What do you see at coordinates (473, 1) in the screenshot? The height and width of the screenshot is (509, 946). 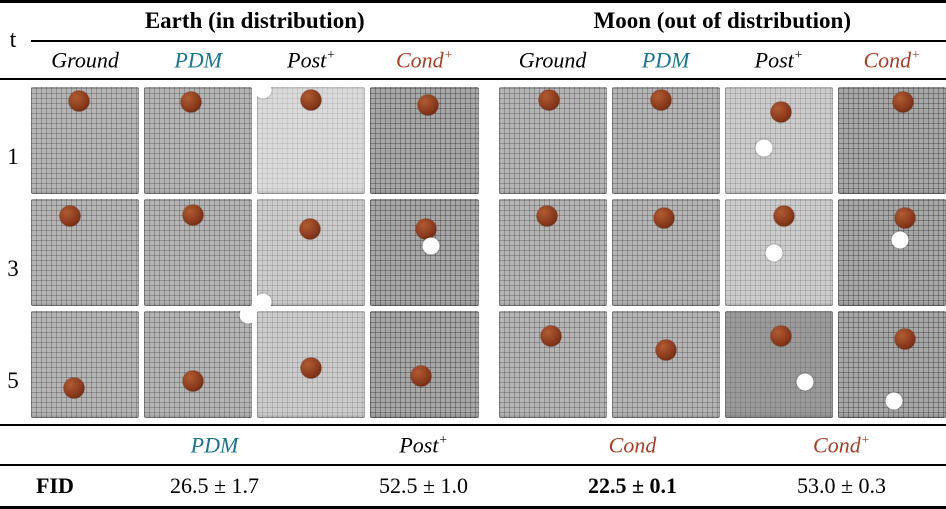 I see `top-rule` at bounding box center [473, 1].